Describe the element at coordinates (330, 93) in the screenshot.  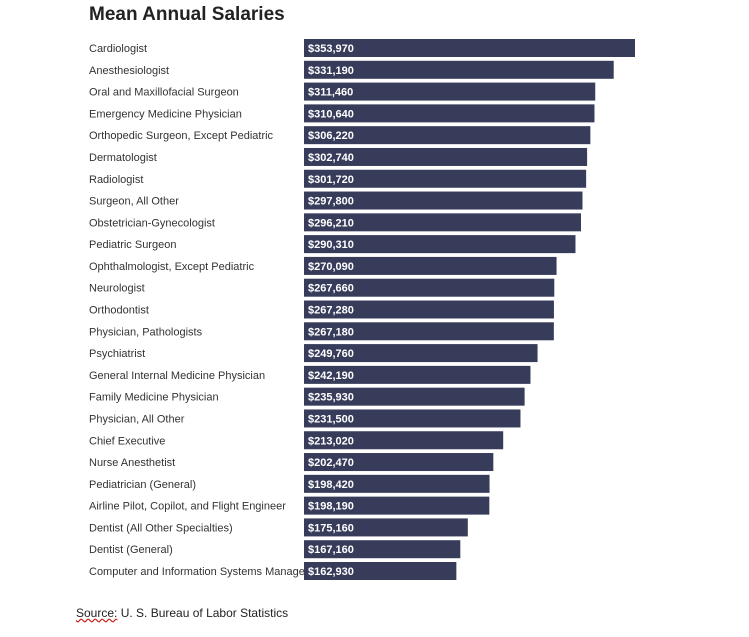
I see `value-label: $311,460` at that location.